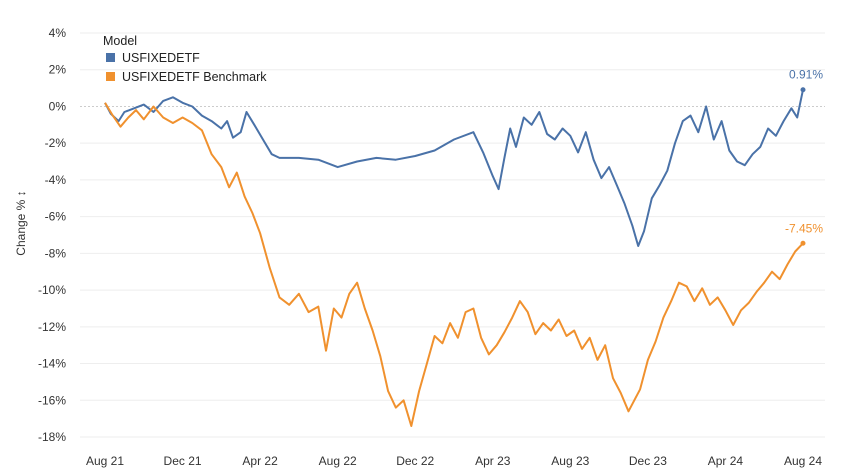  I want to click on y-tick-label: -4%, so click(56, 180).